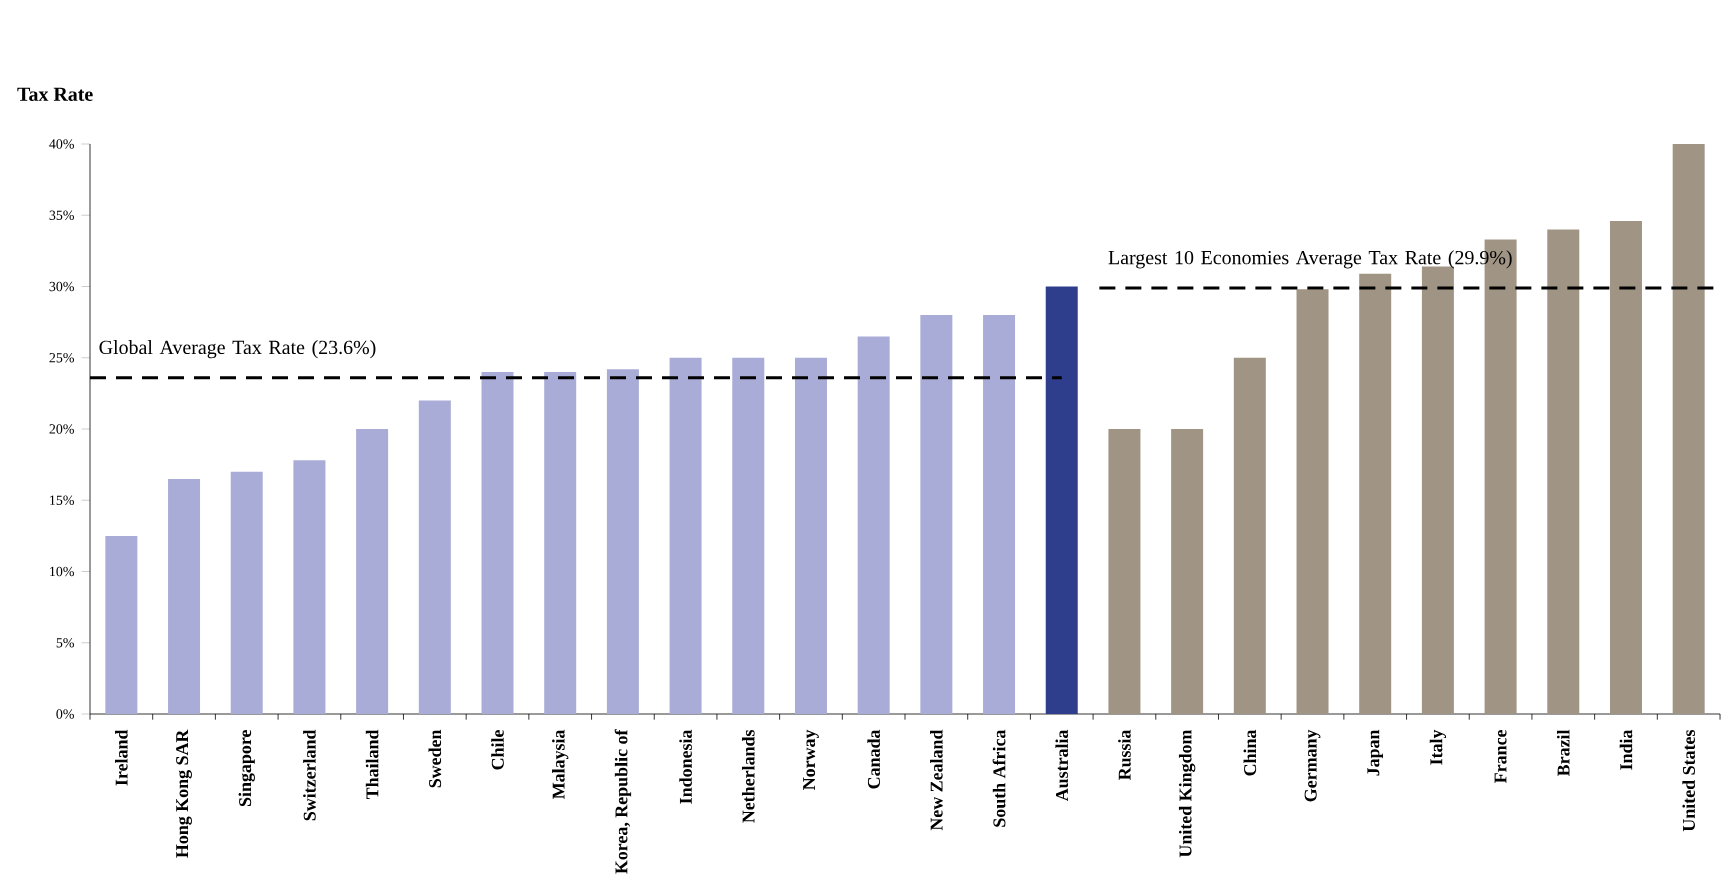 The height and width of the screenshot is (874, 1730). What do you see at coordinates (1438, 747) in the screenshot?
I see `x-tick-label: Italy` at bounding box center [1438, 747].